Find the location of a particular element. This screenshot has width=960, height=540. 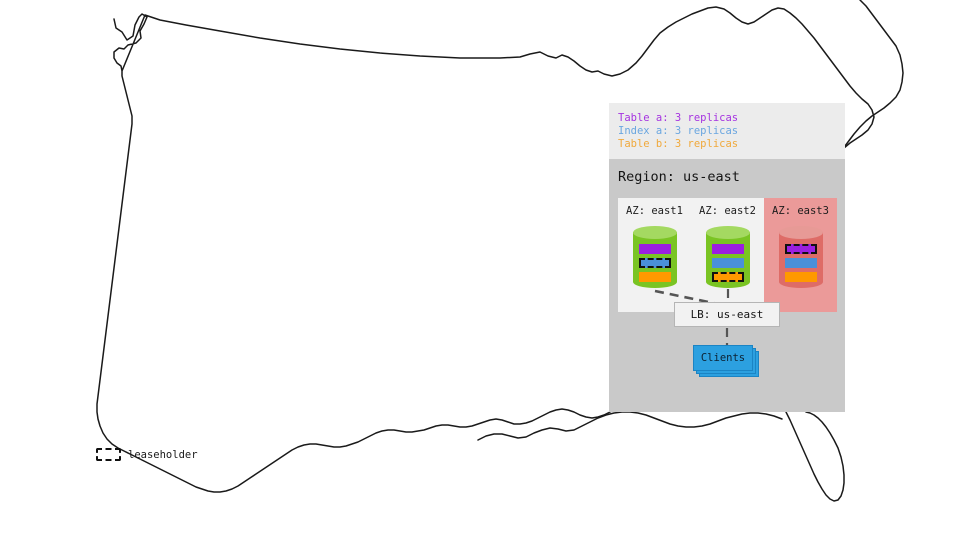

az-east3: AZ: east3 is located at coordinates (800, 255).